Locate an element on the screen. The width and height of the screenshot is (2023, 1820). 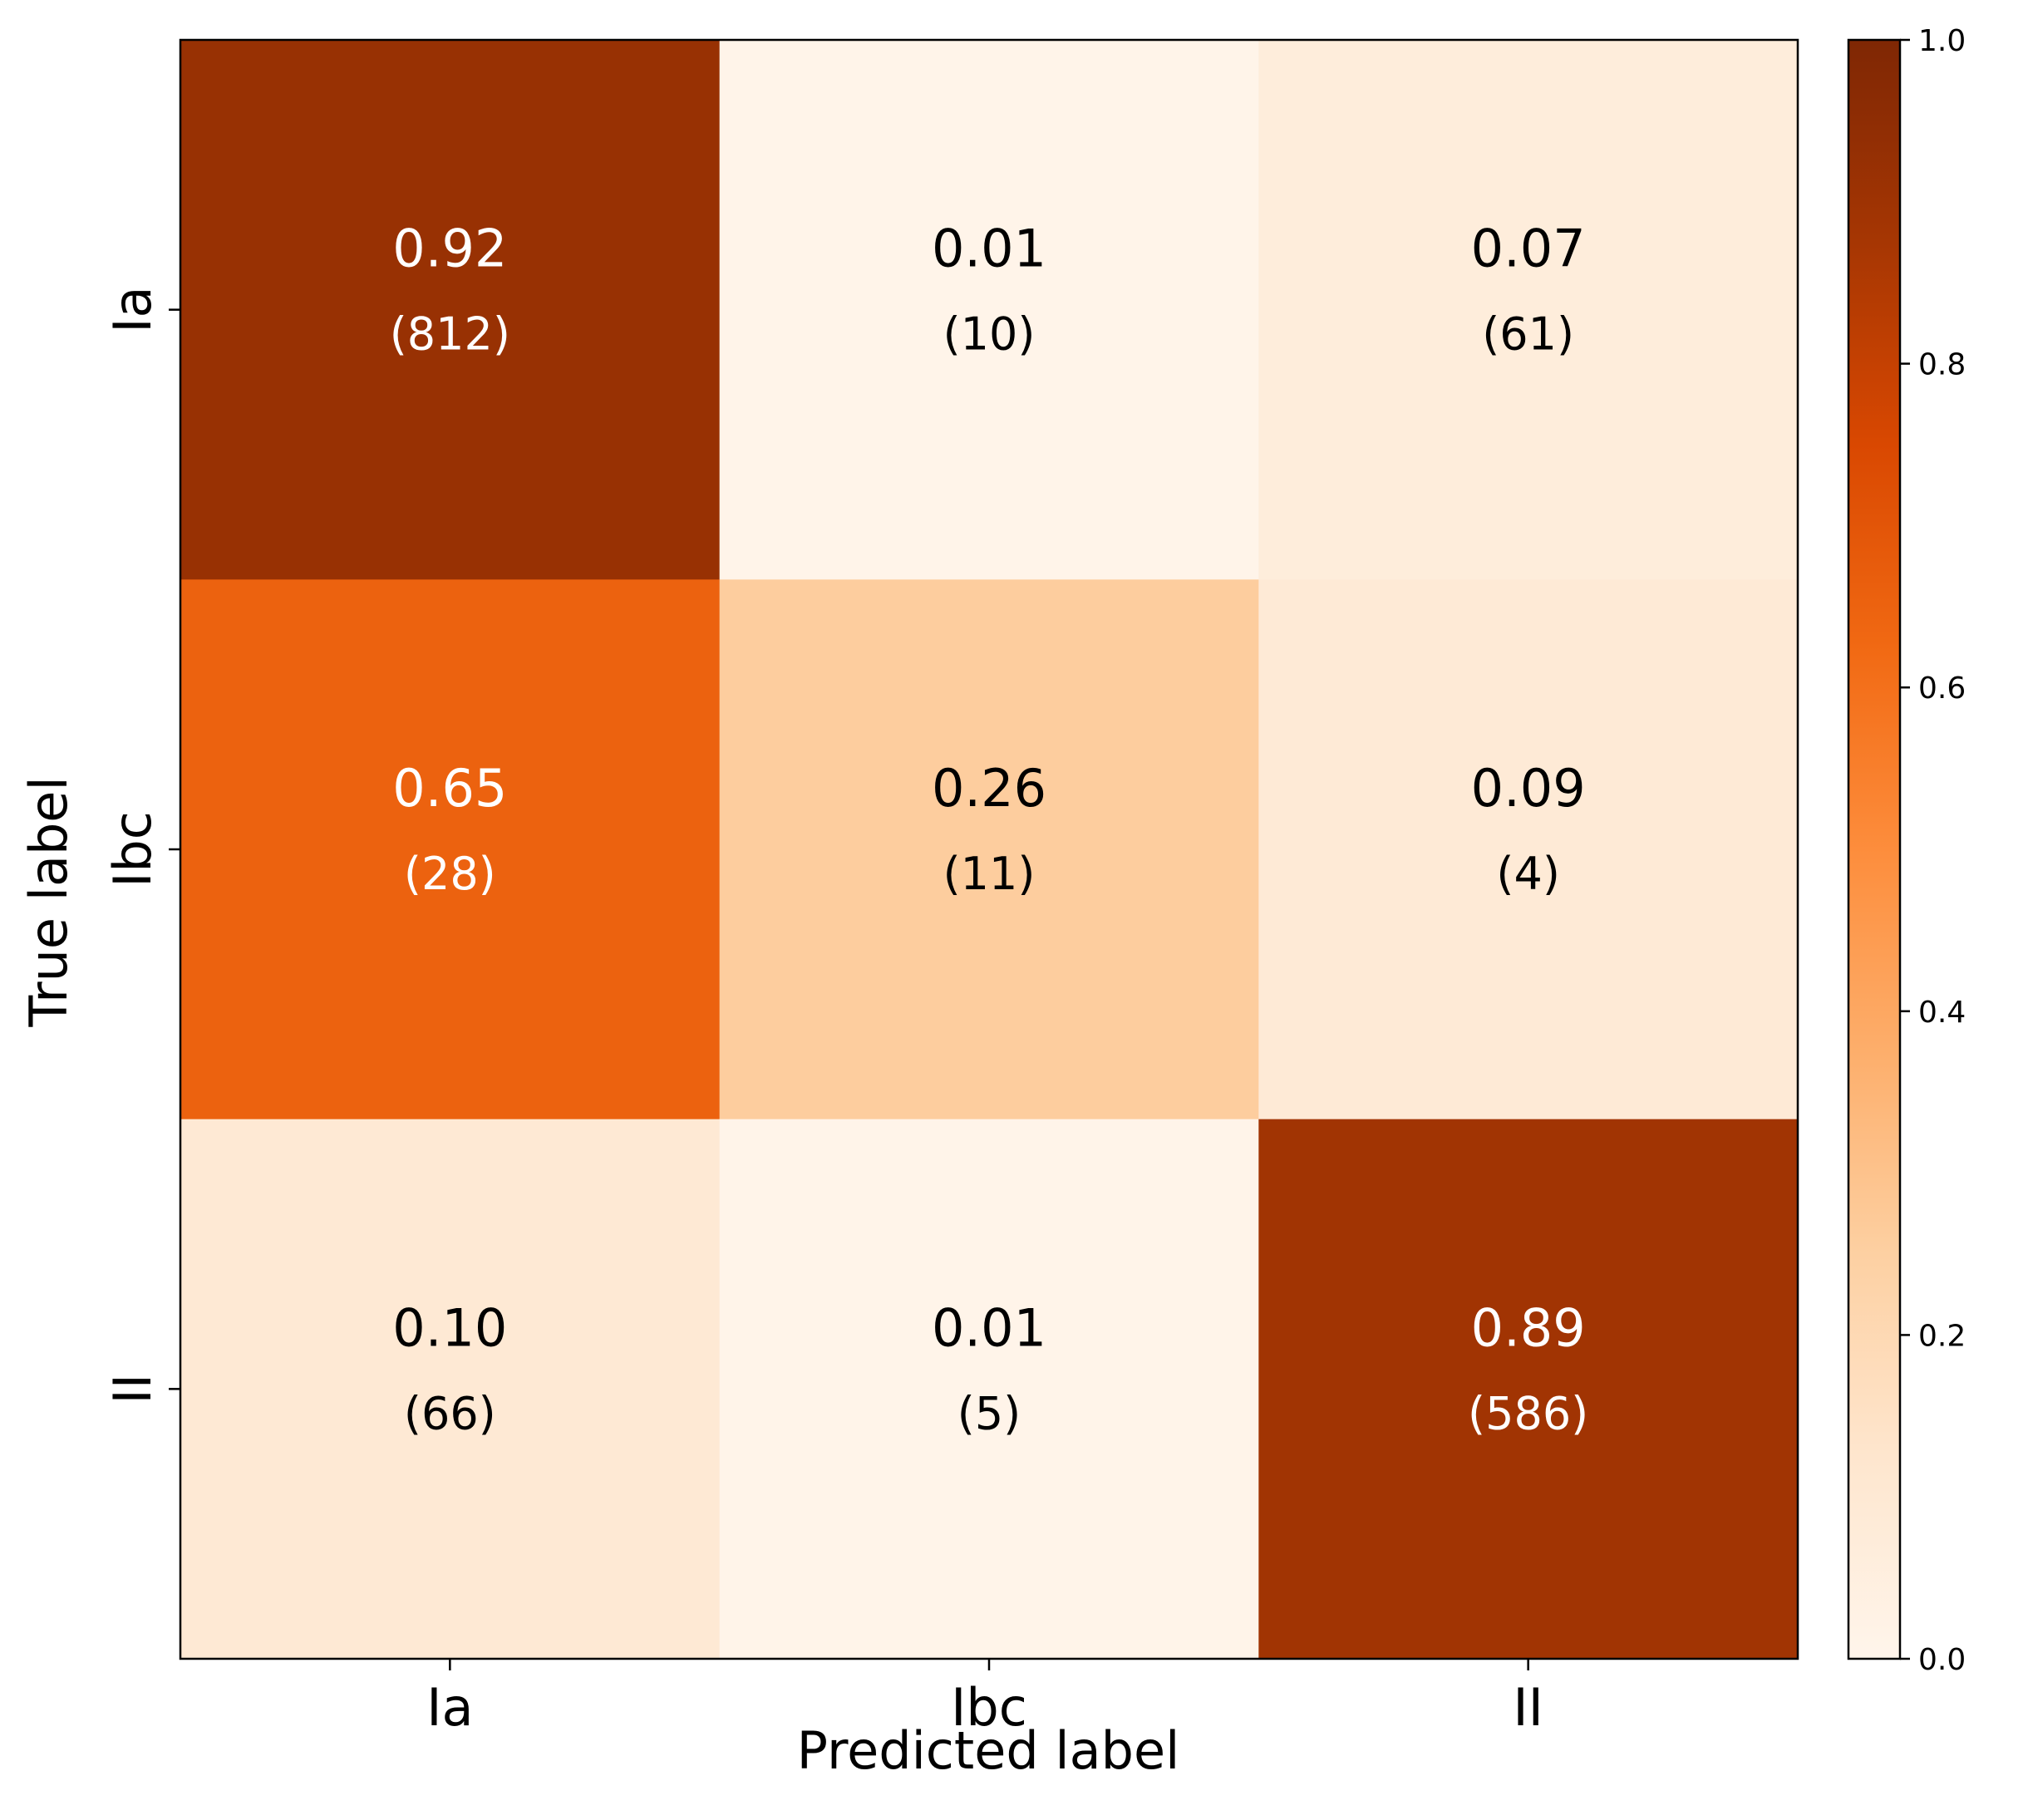
x-axis-label: Predicted label is located at coordinates (988, 1750).